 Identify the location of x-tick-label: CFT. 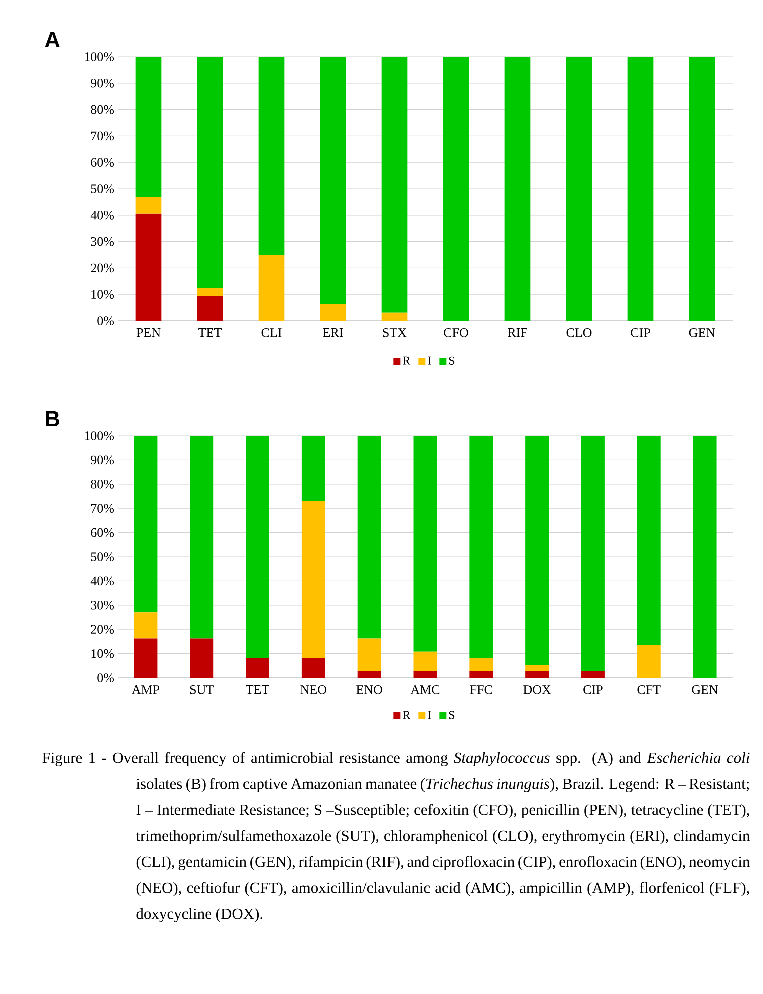
(649, 690).